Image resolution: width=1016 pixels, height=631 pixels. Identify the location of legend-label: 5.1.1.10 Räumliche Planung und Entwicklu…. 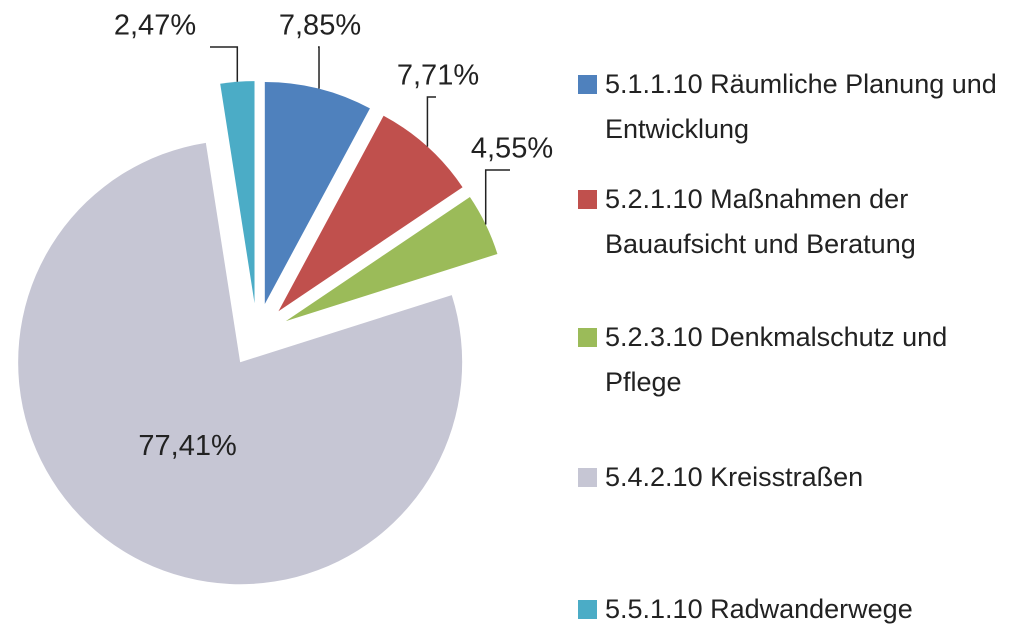
(801, 106).